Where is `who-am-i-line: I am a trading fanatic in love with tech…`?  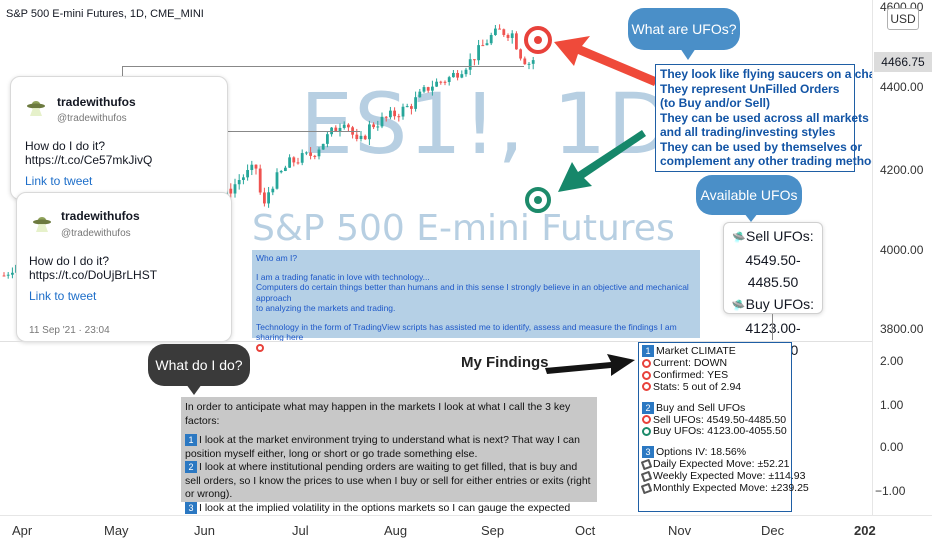 who-am-i-line: I am a trading fanatic in love with tech… is located at coordinates (343, 276).